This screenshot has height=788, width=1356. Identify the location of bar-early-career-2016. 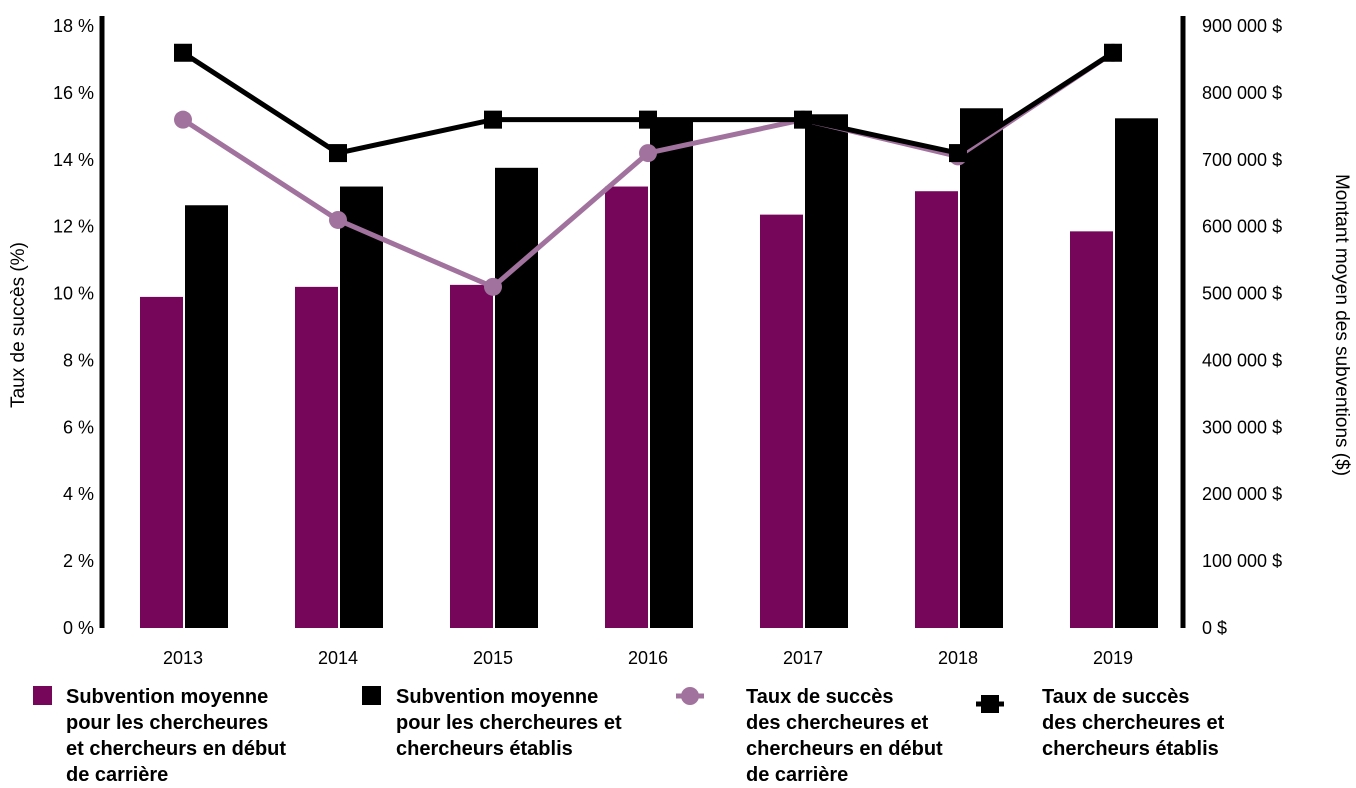
(626, 407).